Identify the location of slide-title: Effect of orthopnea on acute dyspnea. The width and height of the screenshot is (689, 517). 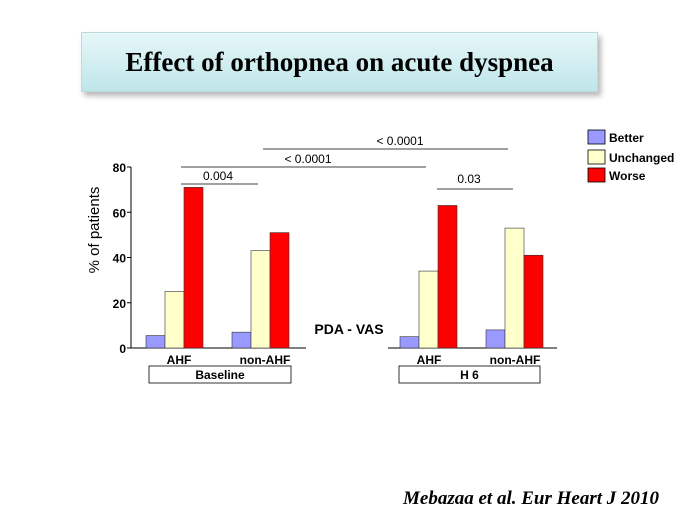
(339, 61).